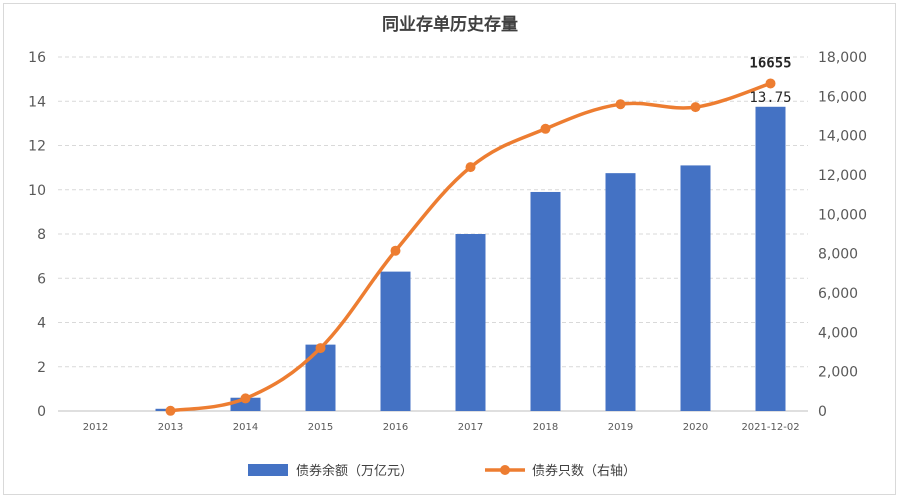 This screenshot has height=499, width=900. Describe the element at coordinates (770, 63) in the screenshot. I see `data-label: 16655` at that location.